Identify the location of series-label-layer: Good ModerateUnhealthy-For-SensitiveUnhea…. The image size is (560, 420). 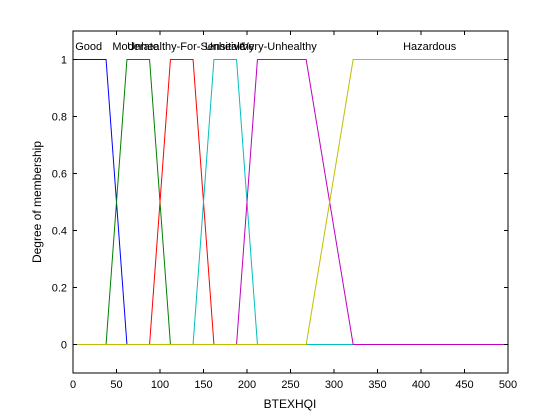
(266, 47).